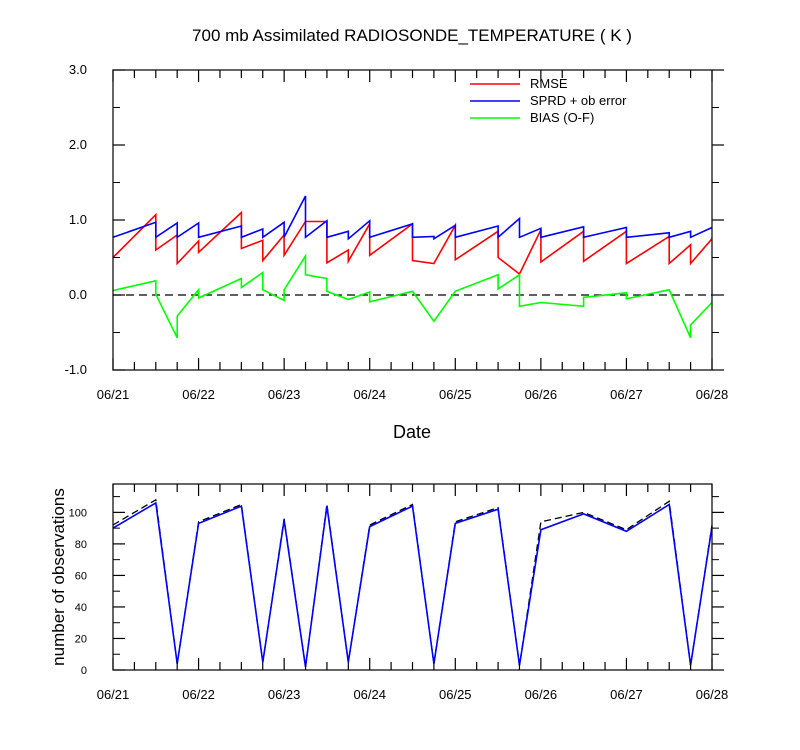 This screenshot has width=800, height=750. I want to click on bottom-y-tick-label: 0, so click(84, 671).